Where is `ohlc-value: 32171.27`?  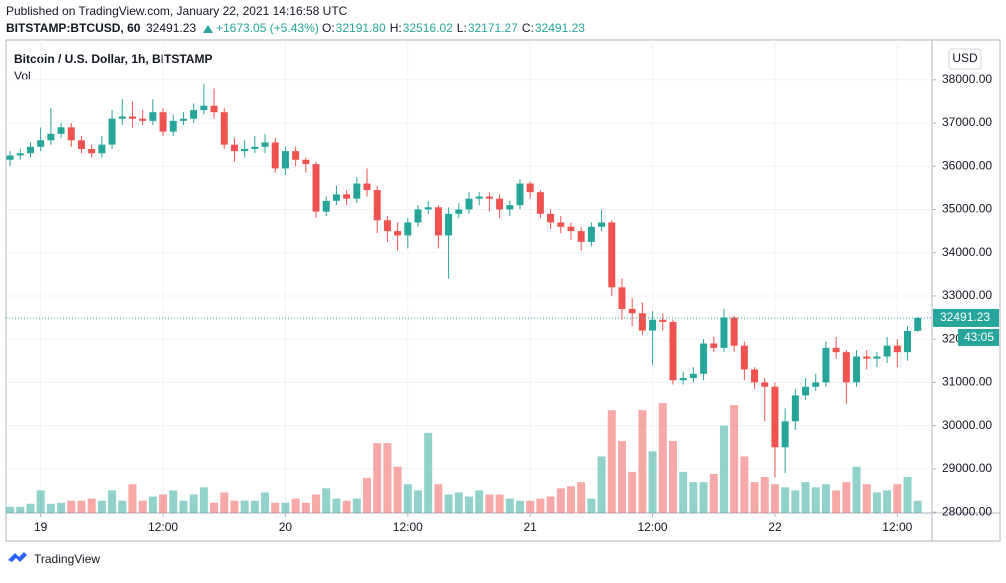 ohlc-value: 32171.27 is located at coordinates (493, 28).